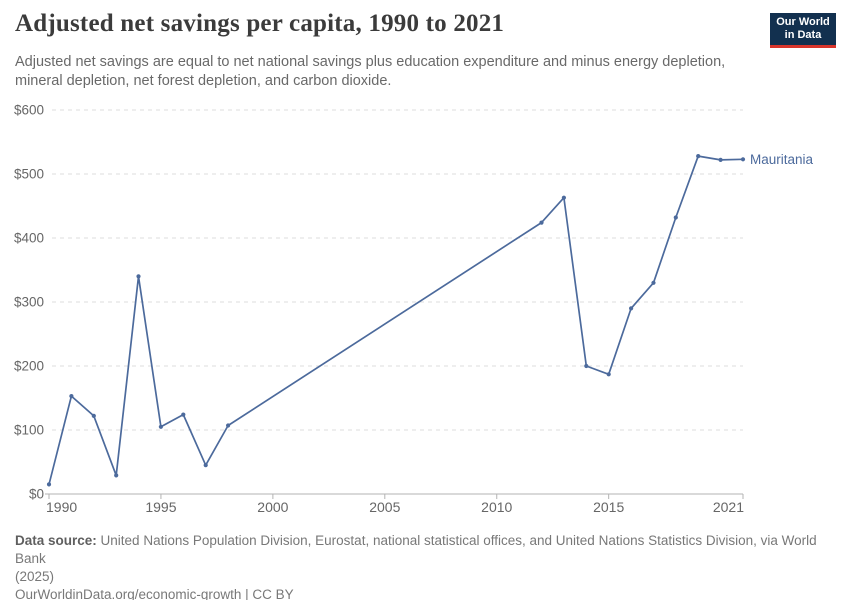 This screenshot has height=600, width=850. I want to click on y-tick-label: $200, so click(29, 366).